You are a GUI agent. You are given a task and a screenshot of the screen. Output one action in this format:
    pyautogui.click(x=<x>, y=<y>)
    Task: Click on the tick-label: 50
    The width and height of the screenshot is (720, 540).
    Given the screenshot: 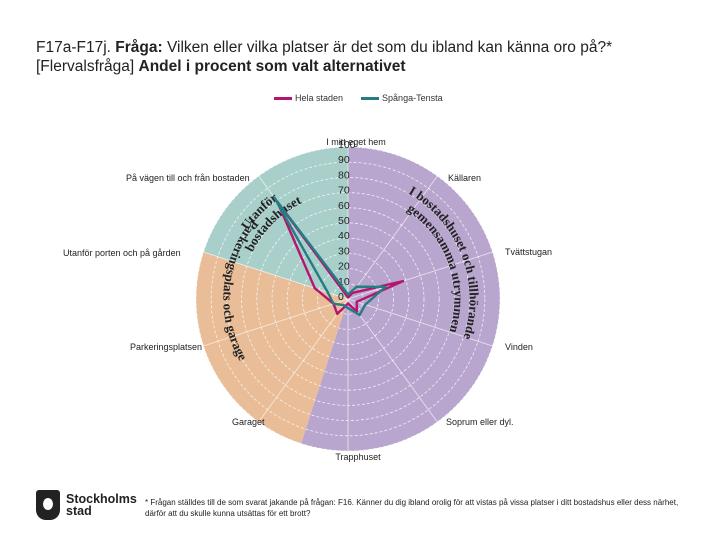 What is the action you would take?
    pyautogui.click(x=344, y=221)
    